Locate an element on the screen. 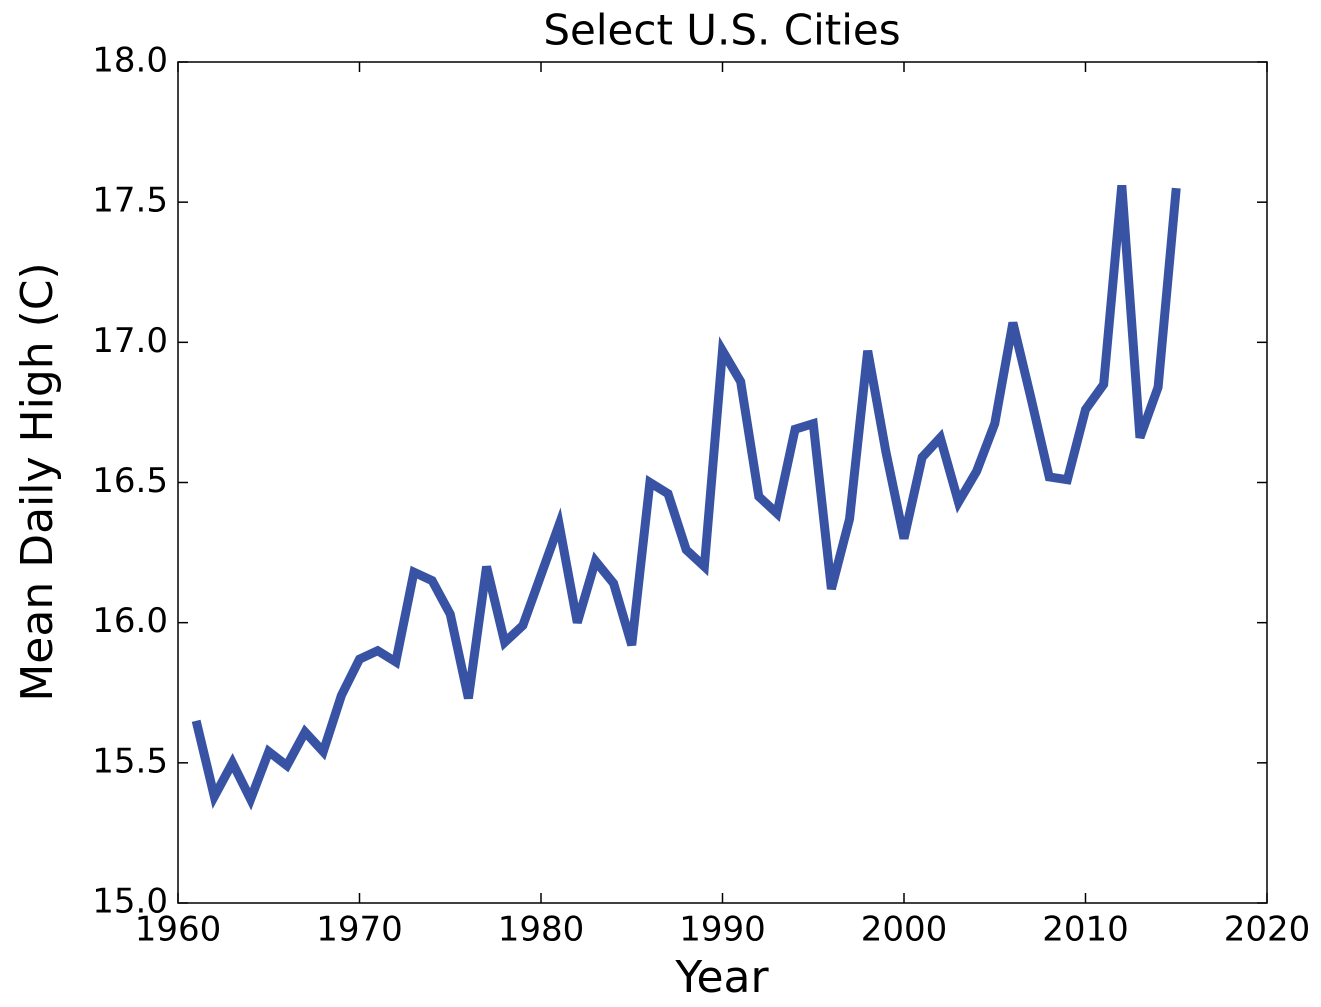  x-tick-label: 1960 is located at coordinates (178, 930).